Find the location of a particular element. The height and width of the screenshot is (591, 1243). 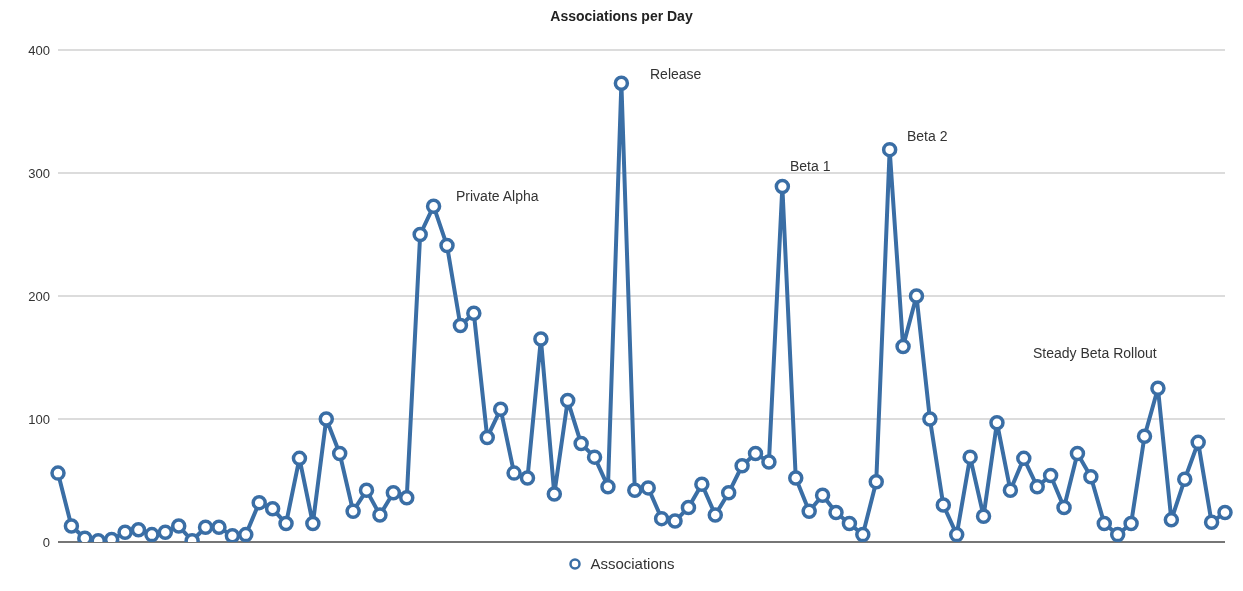

annotation: Beta 1 is located at coordinates (810, 166).